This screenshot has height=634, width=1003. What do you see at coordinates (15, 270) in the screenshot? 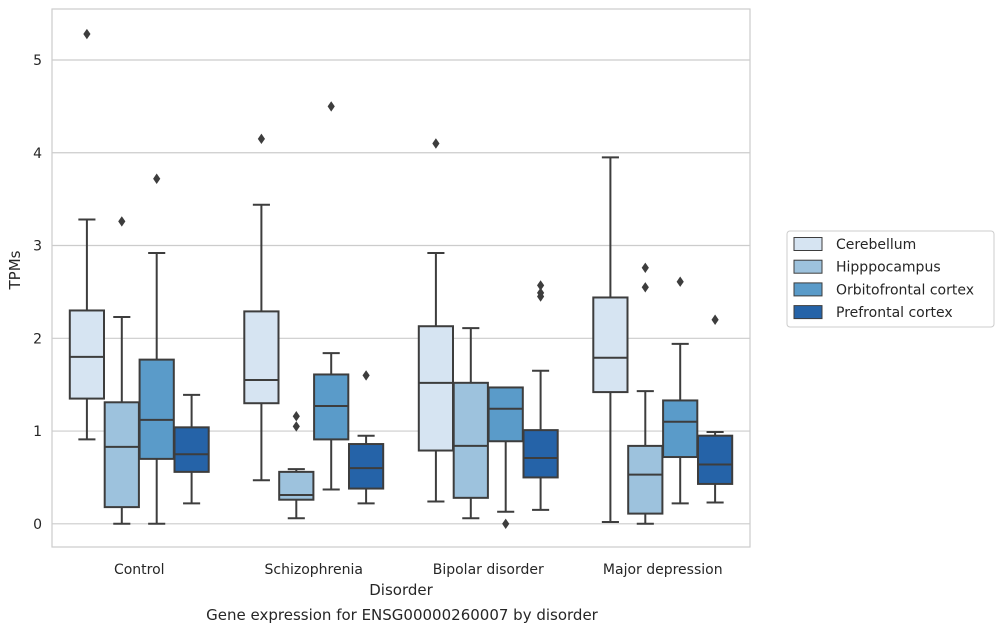
I see `y-axis-label: TPMs` at bounding box center [15, 270].